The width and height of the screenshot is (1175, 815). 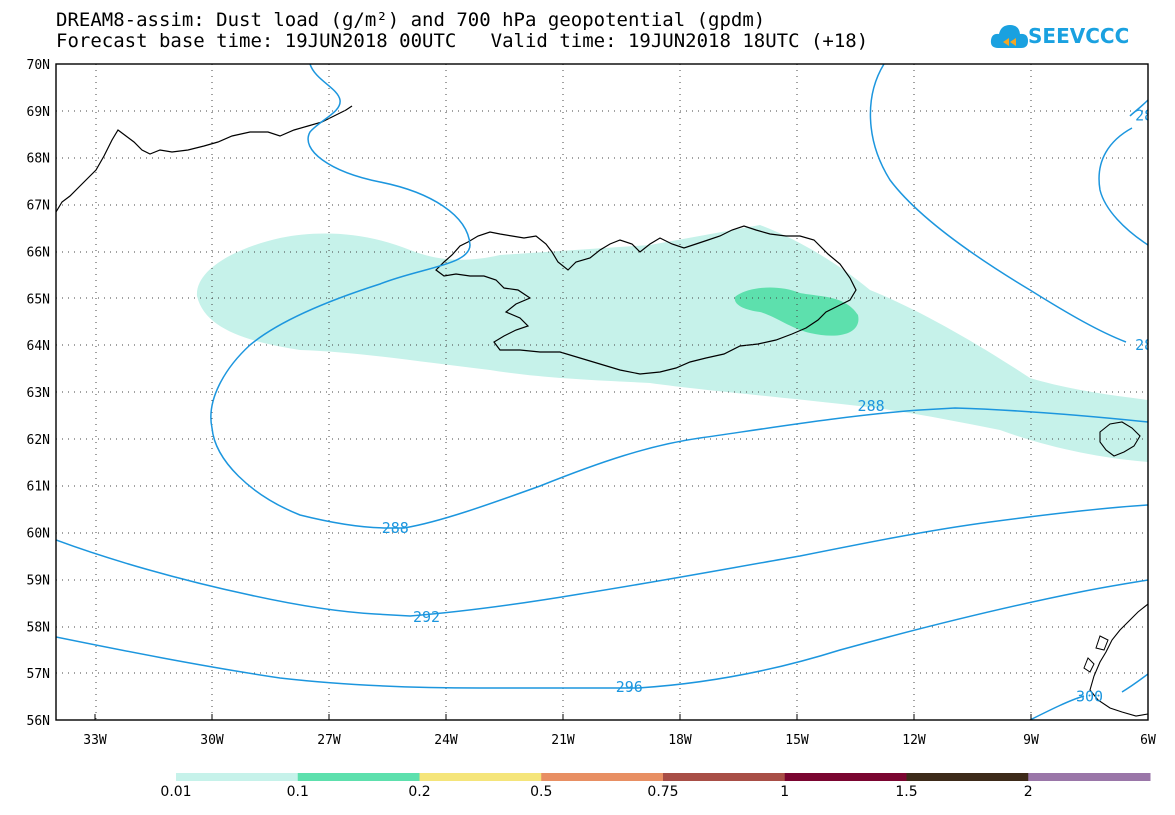 What do you see at coordinates (38, 299) in the screenshot?
I see `lat-label: 65N` at bounding box center [38, 299].